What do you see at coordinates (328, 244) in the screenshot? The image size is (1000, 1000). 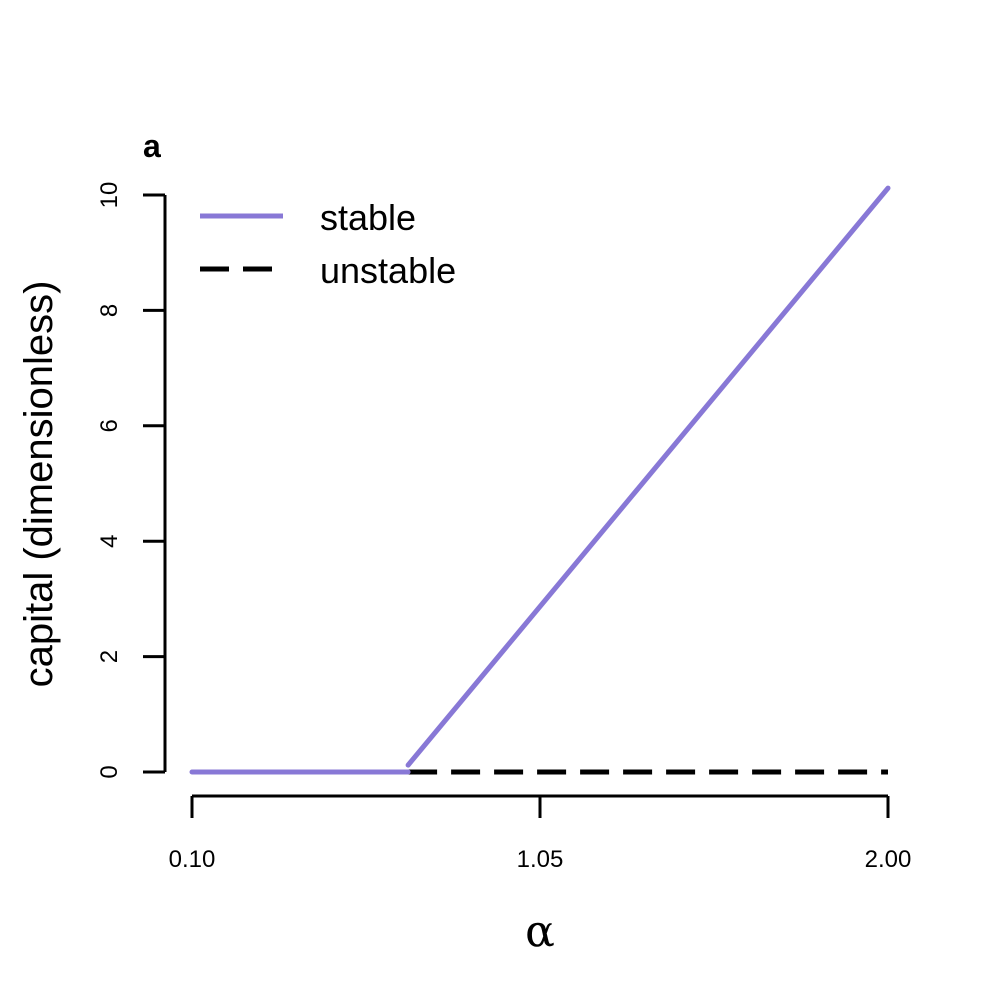 I see `legend: stable unstable` at bounding box center [328, 244].